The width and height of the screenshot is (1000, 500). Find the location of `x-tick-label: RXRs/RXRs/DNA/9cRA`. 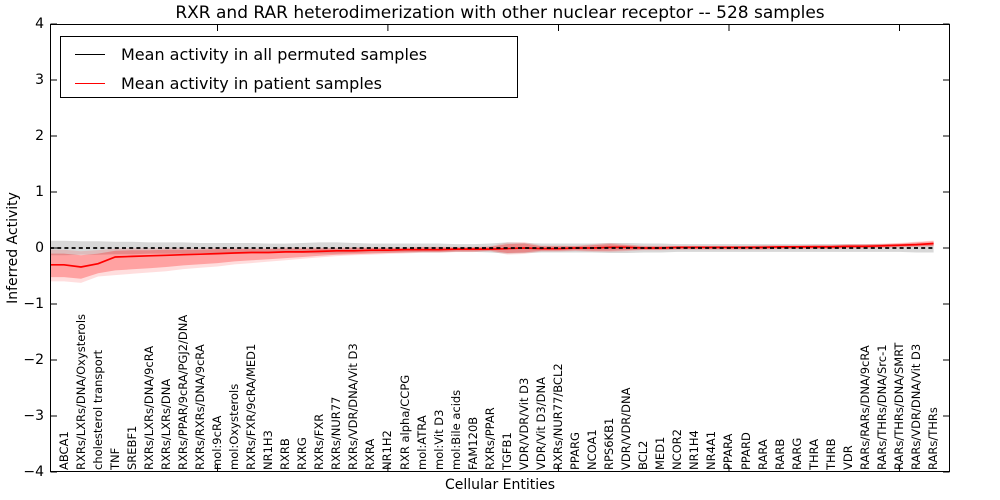

x-tick-label: RXRs/RXRs/DNA/9cRA is located at coordinates (199, 407).